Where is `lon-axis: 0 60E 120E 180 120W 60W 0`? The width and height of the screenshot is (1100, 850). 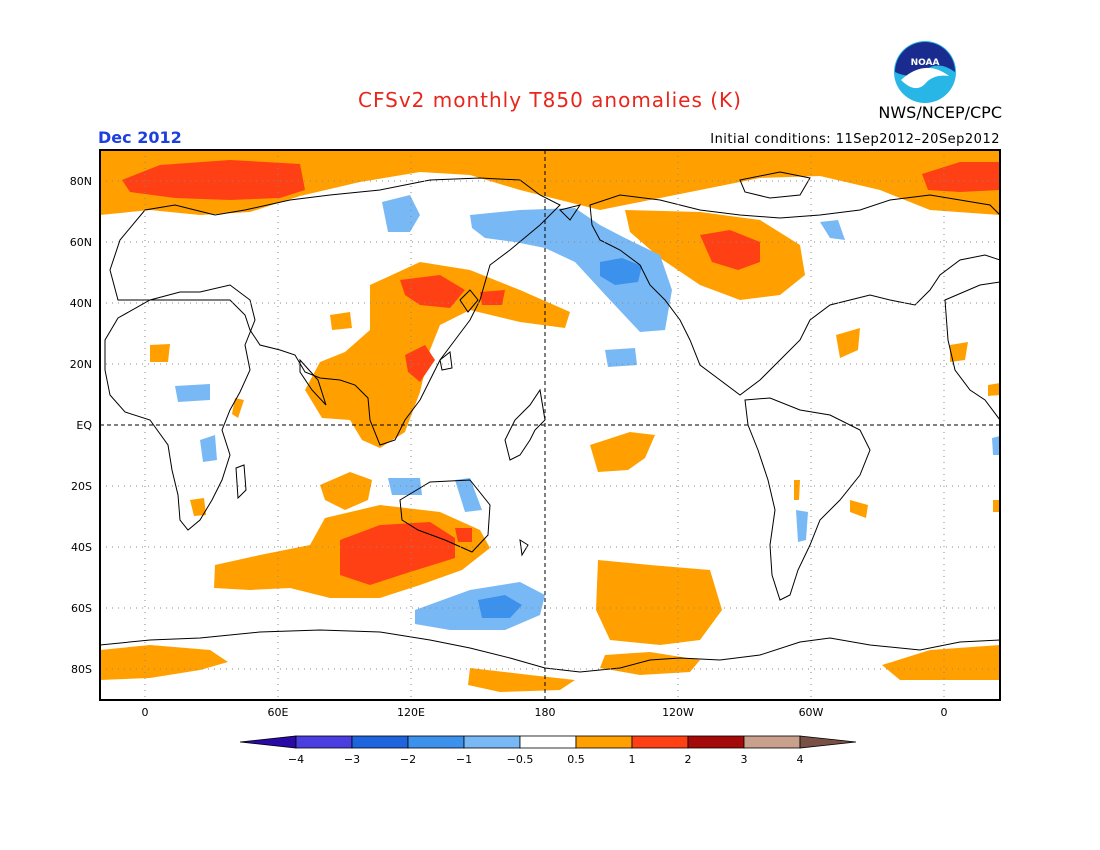 lon-axis: 0 60E 120E 180 120W 60W 0 is located at coordinates (545, 712).